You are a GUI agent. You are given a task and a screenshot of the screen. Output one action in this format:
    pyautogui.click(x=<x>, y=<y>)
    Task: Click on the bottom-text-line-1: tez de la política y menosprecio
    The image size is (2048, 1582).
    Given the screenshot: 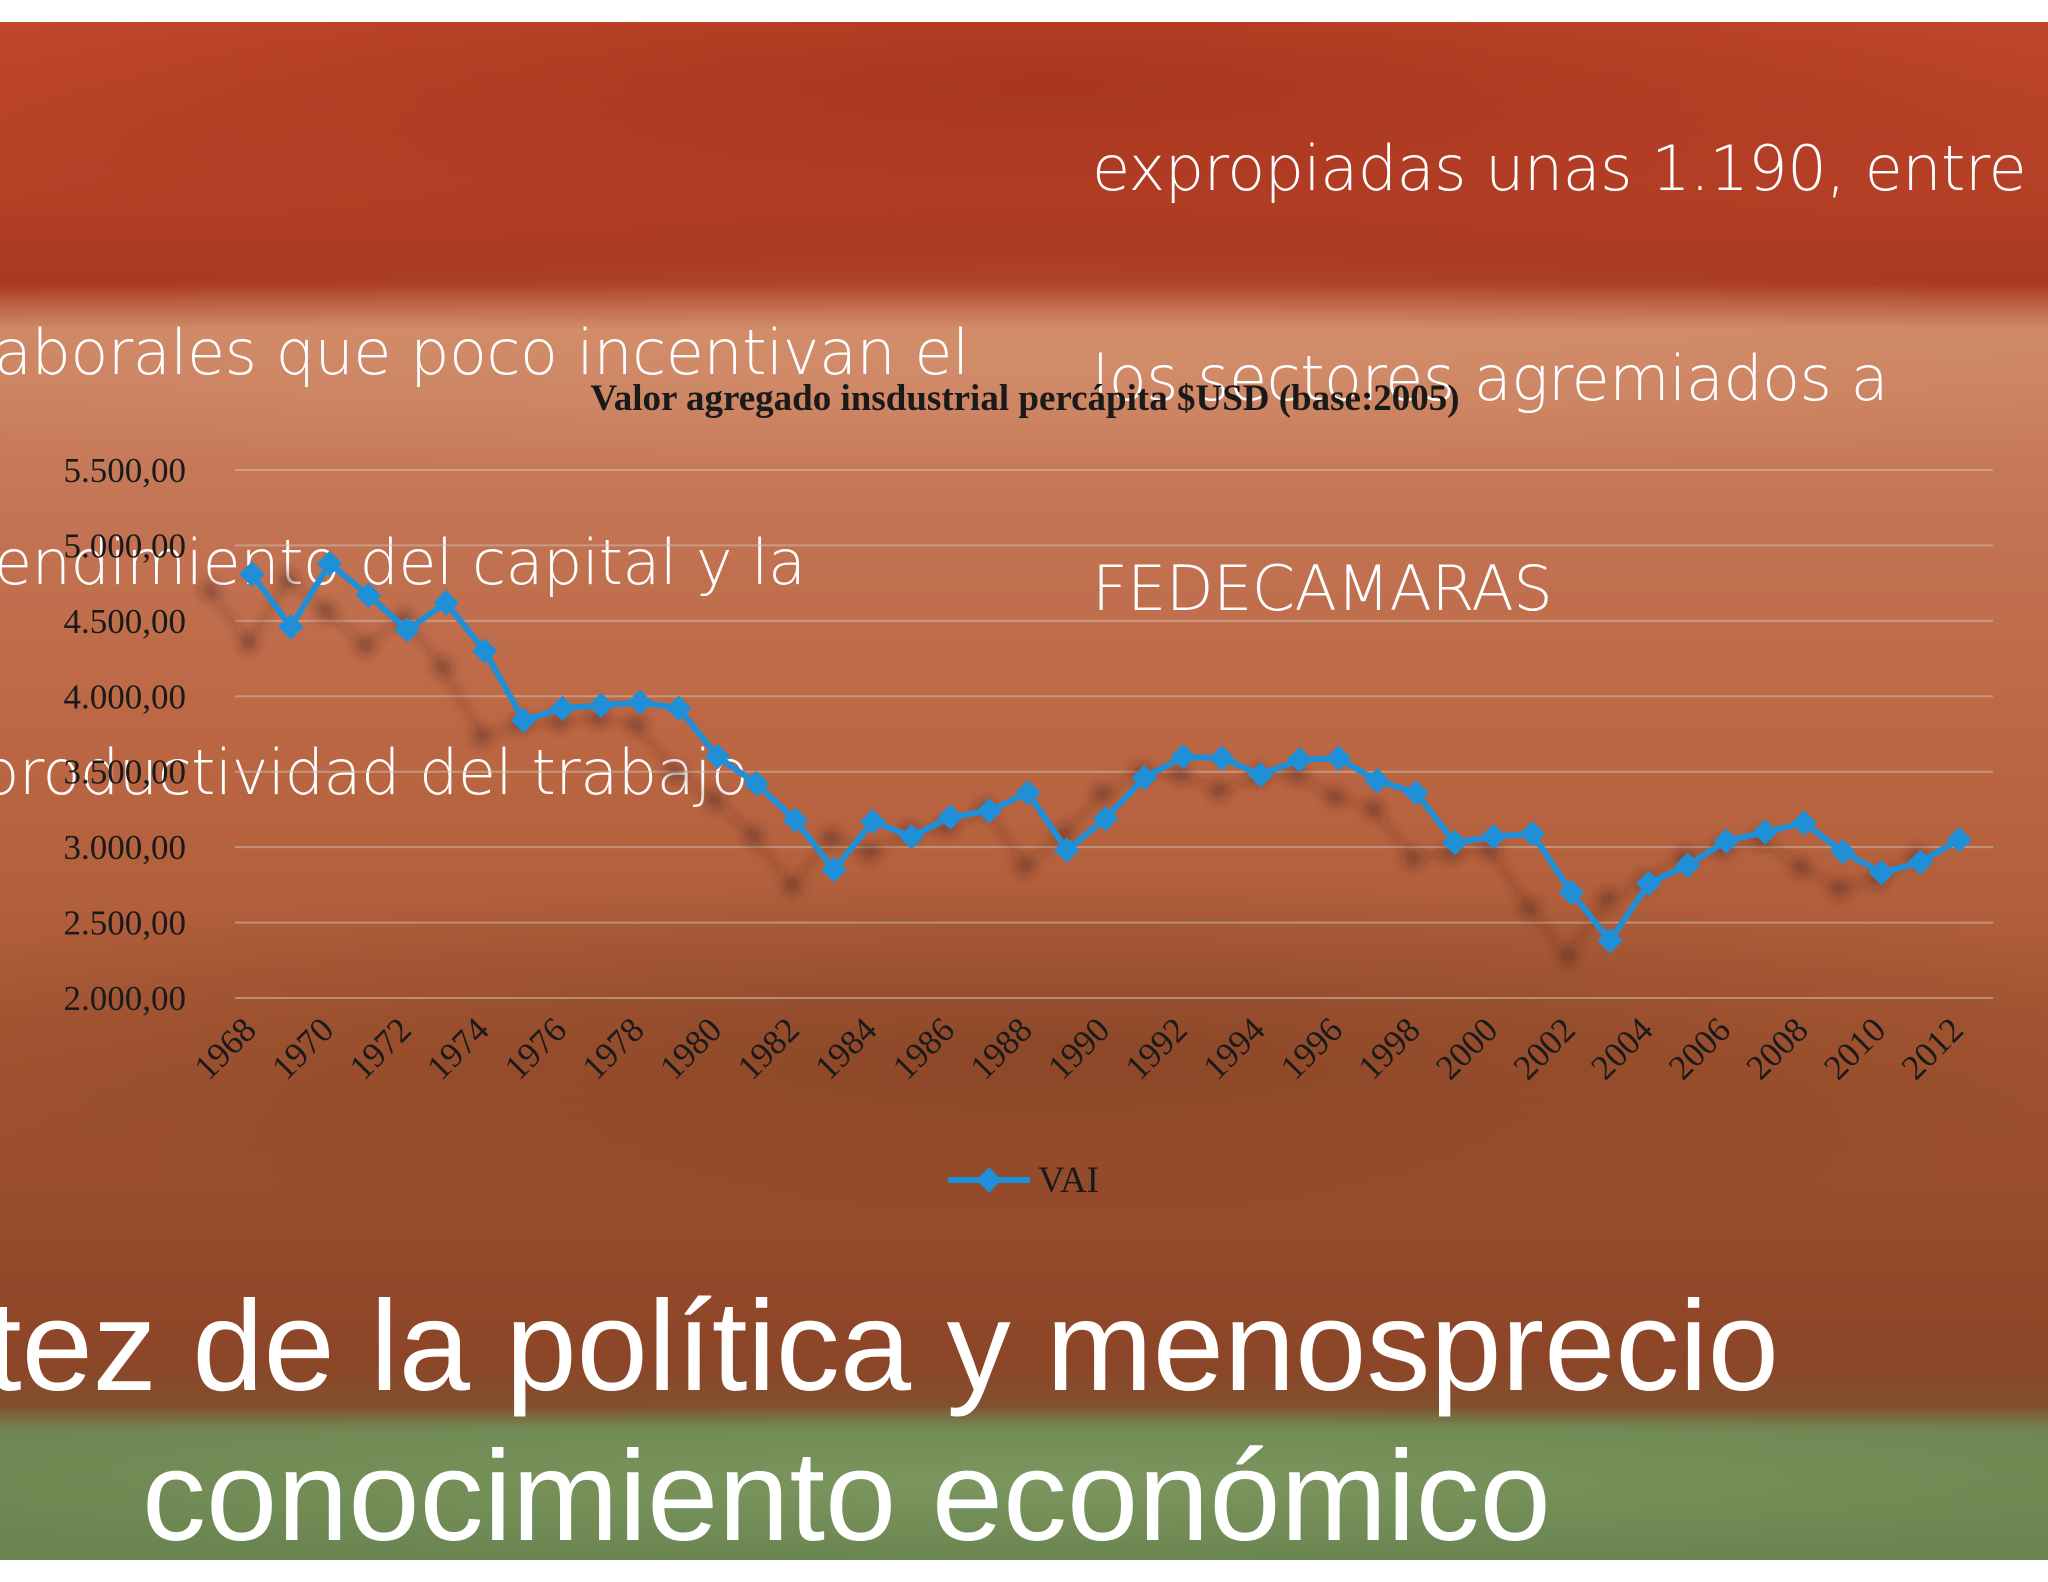 What is the action you would take?
    pyautogui.click(x=889, y=1346)
    